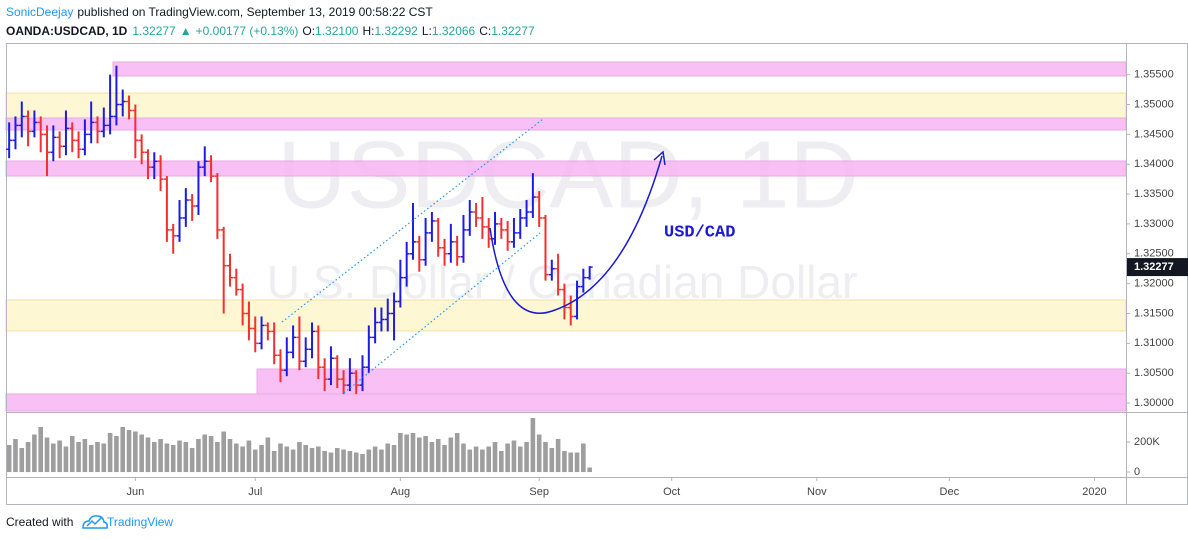 This screenshot has height=540, width=1188. I want to click on x-tick-label: Aug, so click(401, 492).